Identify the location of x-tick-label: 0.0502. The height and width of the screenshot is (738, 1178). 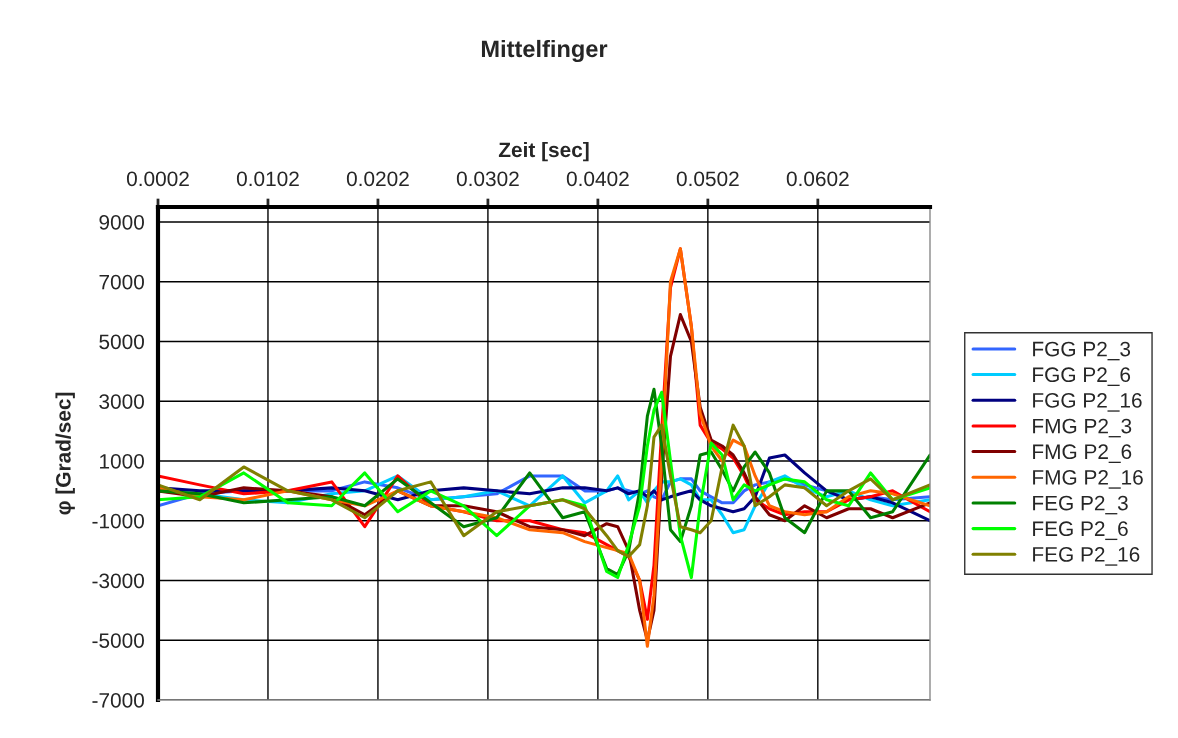
(707, 179).